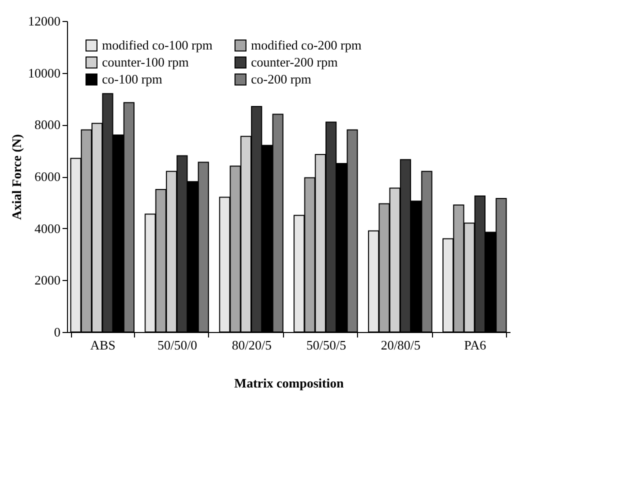  Describe the element at coordinates (281, 79) in the screenshot. I see `legend-label: co-200 rpm` at that location.